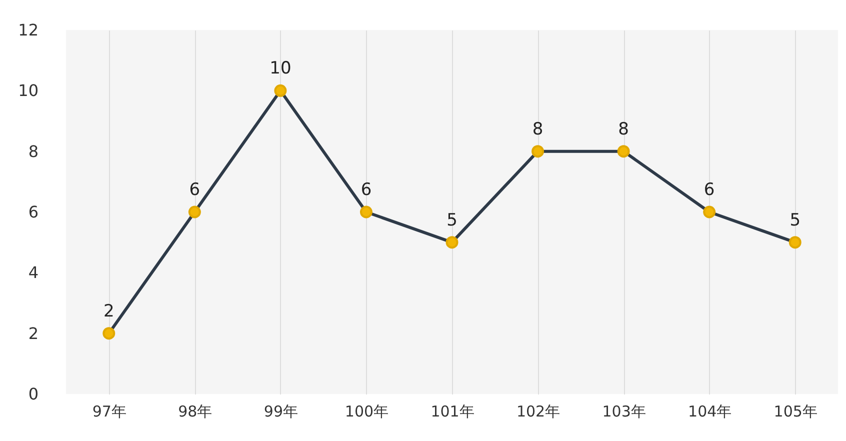 This screenshot has width=846, height=441. Describe the element at coordinates (33, 212) in the screenshot. I see `y-tick-label: 6` at that location.